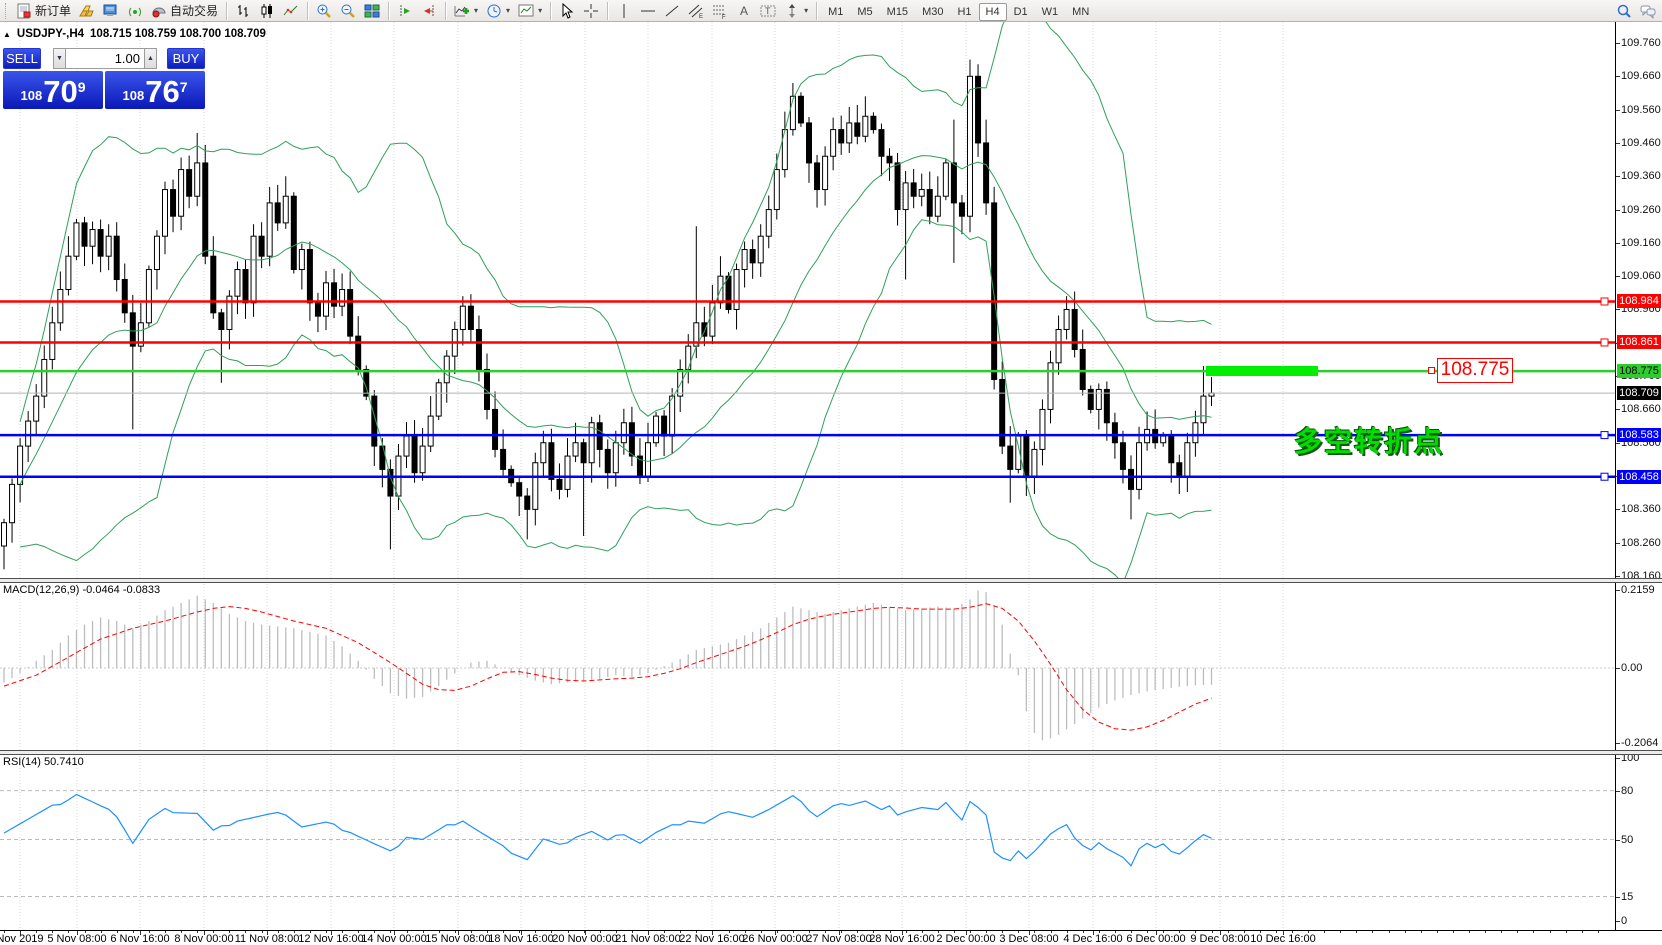  Describe the element at coordinates (672, 11) in the screenshot. I see `trend-line-button` at that location.